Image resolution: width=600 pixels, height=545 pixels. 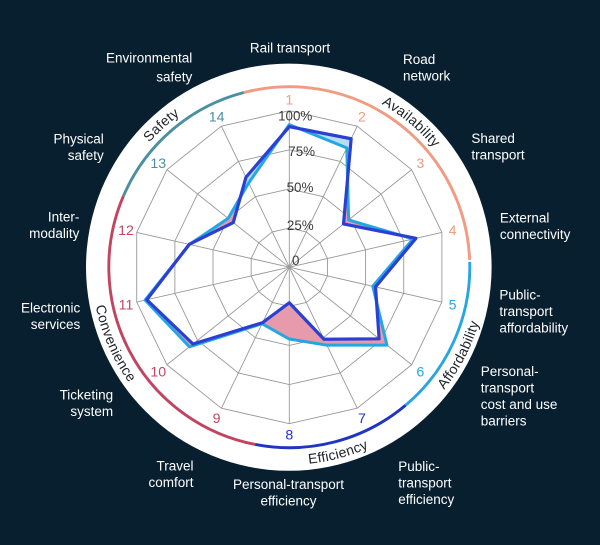 What do you see at coordinates (126, 306) in the screenshot?
I see `svg-text: 11` at bounding box center [126, 306].